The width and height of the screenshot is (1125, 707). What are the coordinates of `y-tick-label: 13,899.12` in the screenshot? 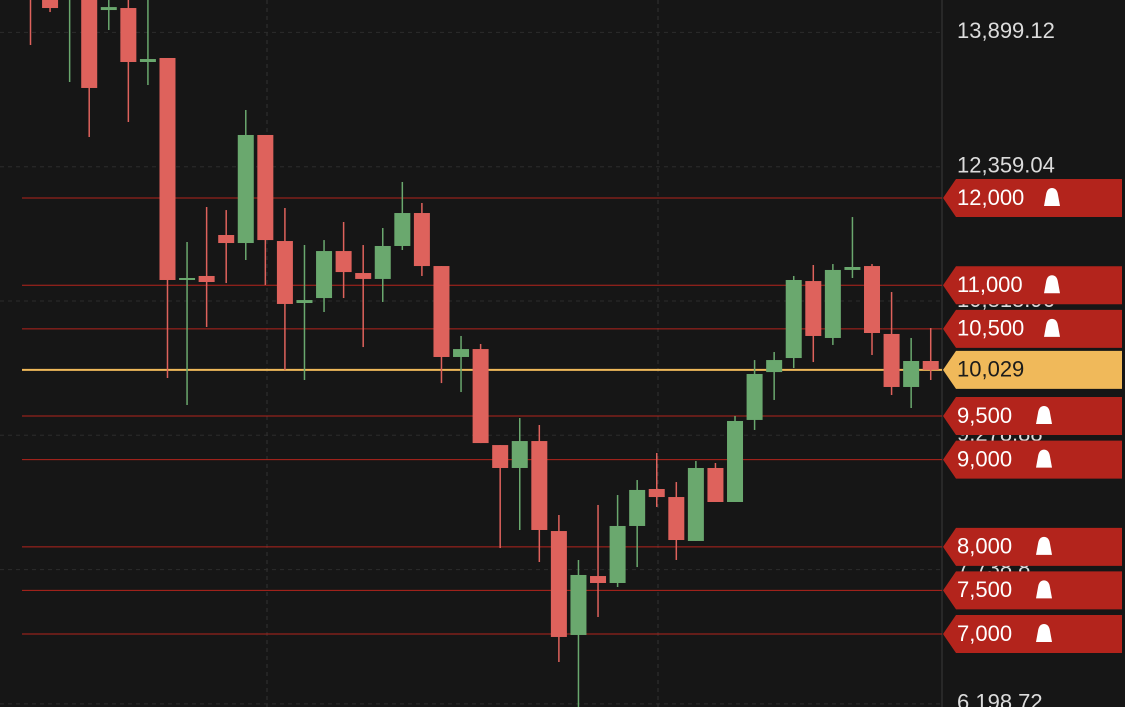 It's located at (1006, 30).